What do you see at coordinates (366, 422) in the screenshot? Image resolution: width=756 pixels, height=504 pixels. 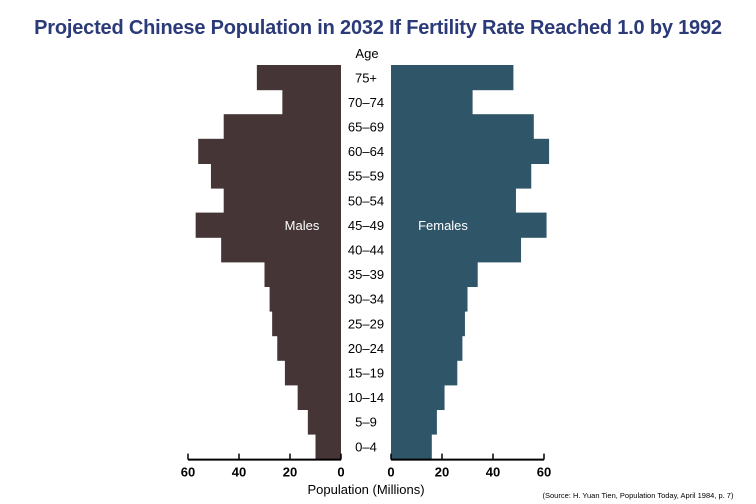 I see `age-label: 5–9` at bounding box center [366, 422].